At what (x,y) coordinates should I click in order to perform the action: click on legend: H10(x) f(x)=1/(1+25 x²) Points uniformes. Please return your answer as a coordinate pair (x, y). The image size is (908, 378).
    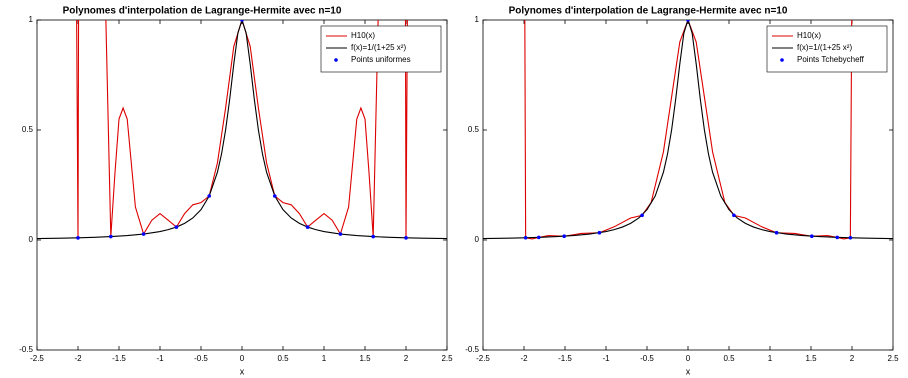
    Looking at the image, I should click on (381, 49).